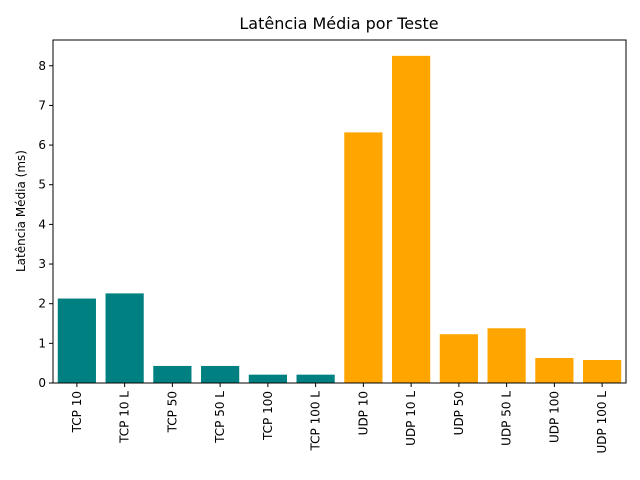 This screenshot has height=480, width=640. Describe the element at coordinates (507, 418) in the screenshot. I see `x-tick-label-9: UDP 50 L` at that location.